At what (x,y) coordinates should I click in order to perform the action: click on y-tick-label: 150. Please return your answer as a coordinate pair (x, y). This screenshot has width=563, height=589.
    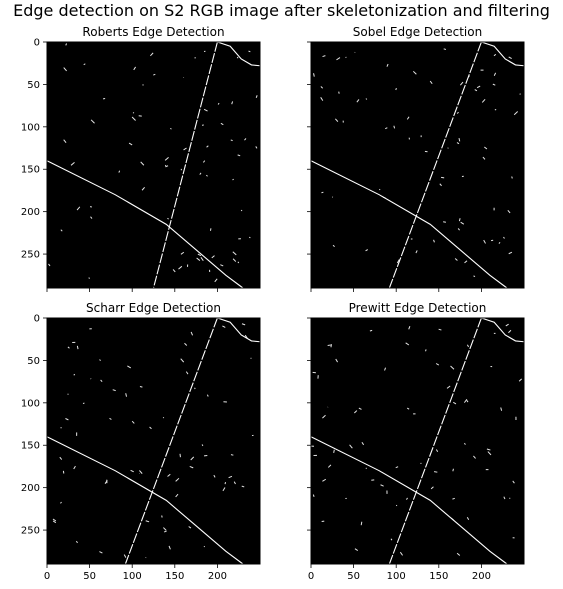
    Looking at the image, I should click on (30, 446).